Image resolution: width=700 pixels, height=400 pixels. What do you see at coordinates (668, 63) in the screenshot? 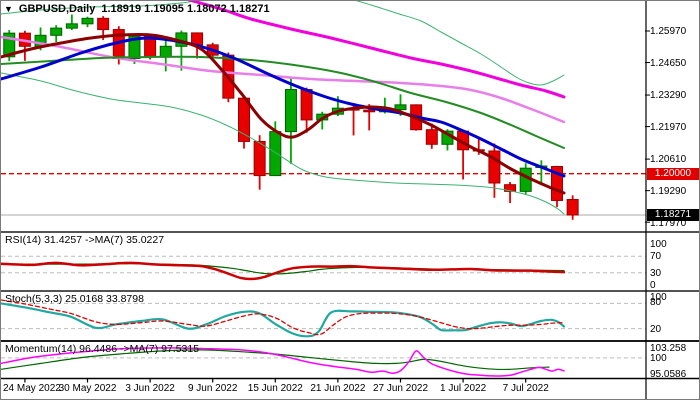
I see `price-tick-label: 1.24650` at bounding box center [668, 63].